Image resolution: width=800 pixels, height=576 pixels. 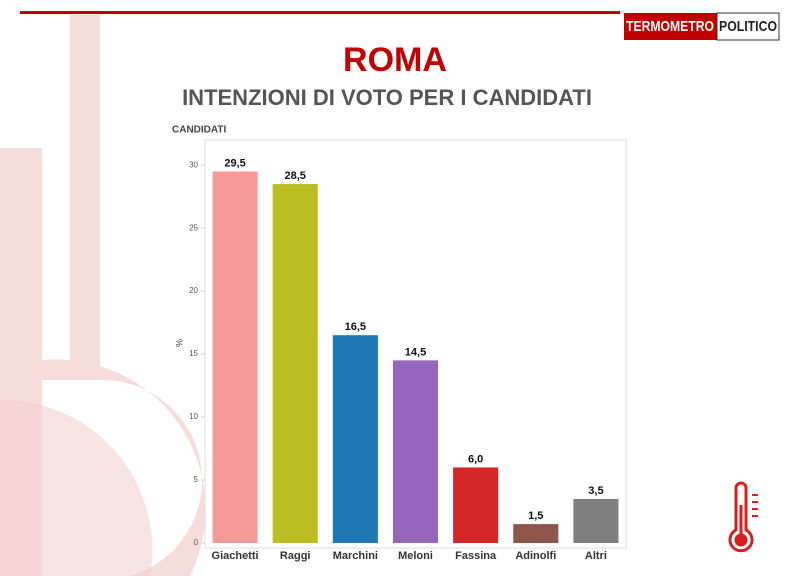 What do you see at coordinates (355, 327) in the screenshot?
I see `value-label: 16,5` at bounding box center [355, 327].